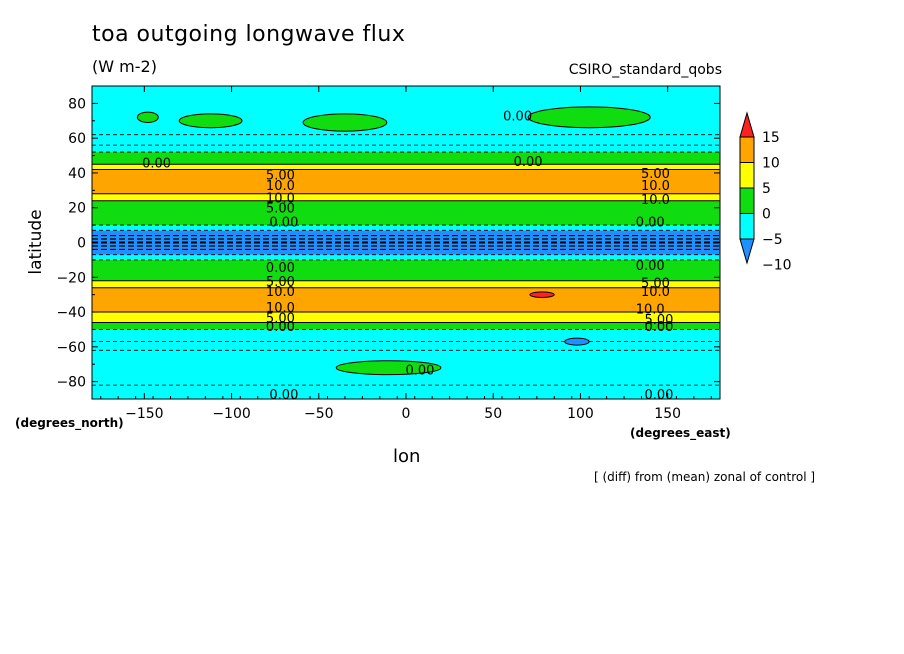  Describe the element at coordinates (81, 244) in the screenshot. I see `y-tick-label-4: 0` at that location.